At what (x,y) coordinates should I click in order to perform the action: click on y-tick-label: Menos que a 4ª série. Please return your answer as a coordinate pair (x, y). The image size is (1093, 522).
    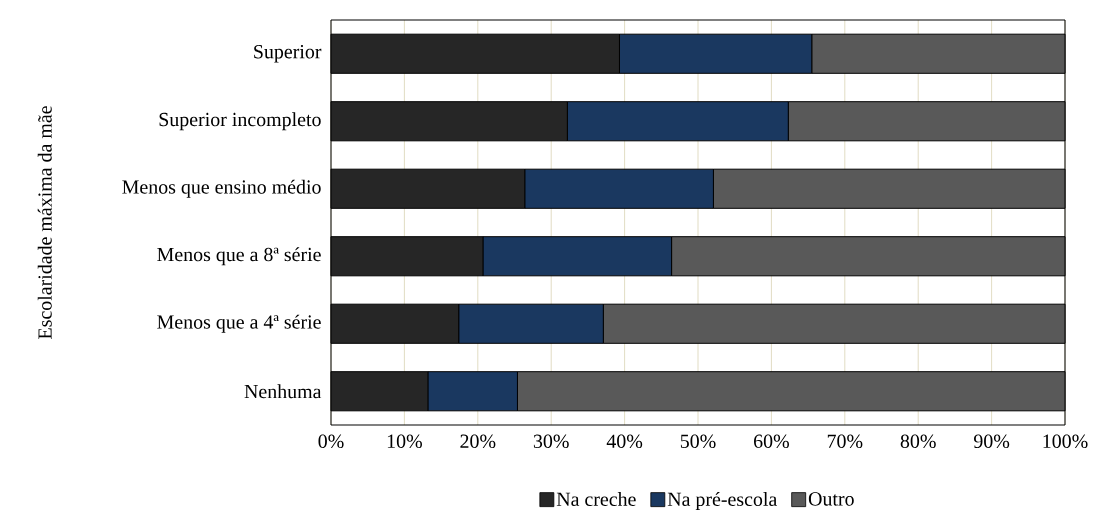
    Looking at the image, I should click on (239, 323).